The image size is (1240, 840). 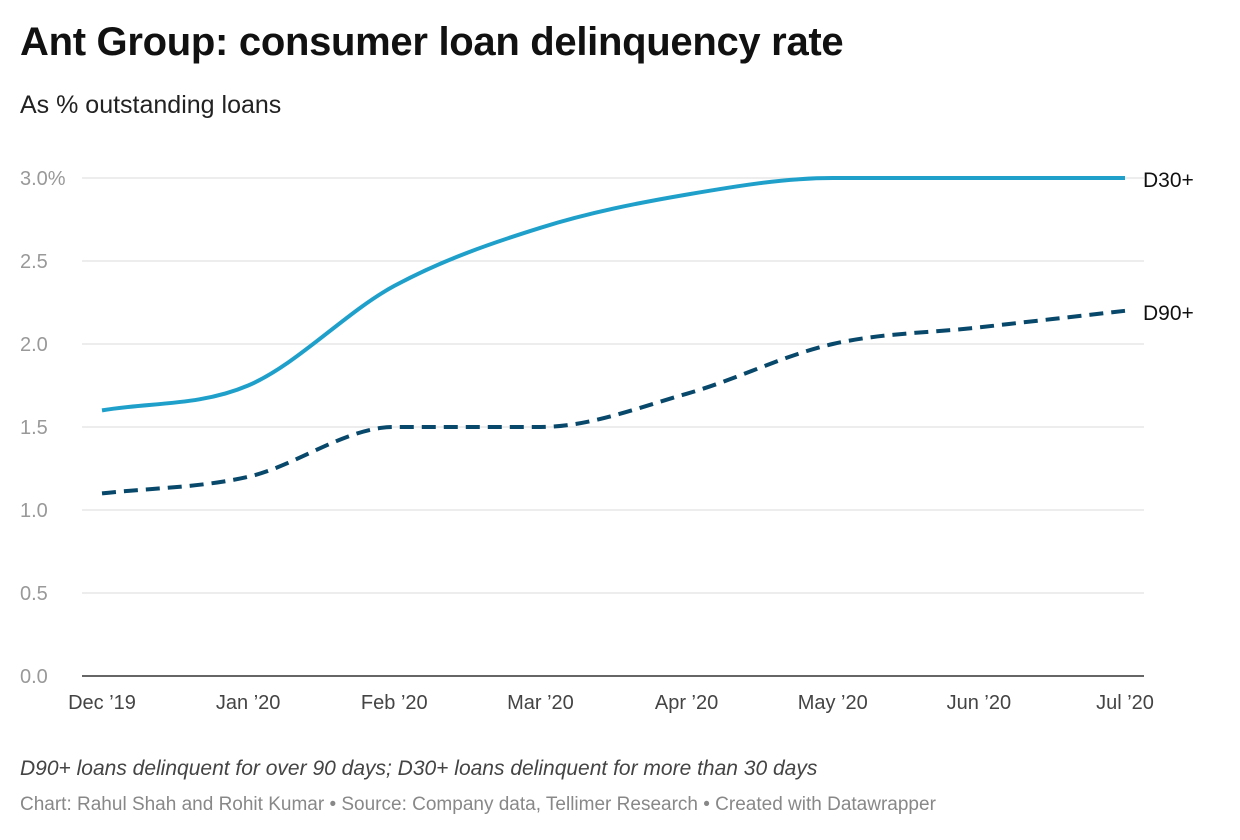 What do you see at coordinates (34, 511) in the screenshot?
I see `y-tick-label: 1.0` at bounding box center [34, 511].